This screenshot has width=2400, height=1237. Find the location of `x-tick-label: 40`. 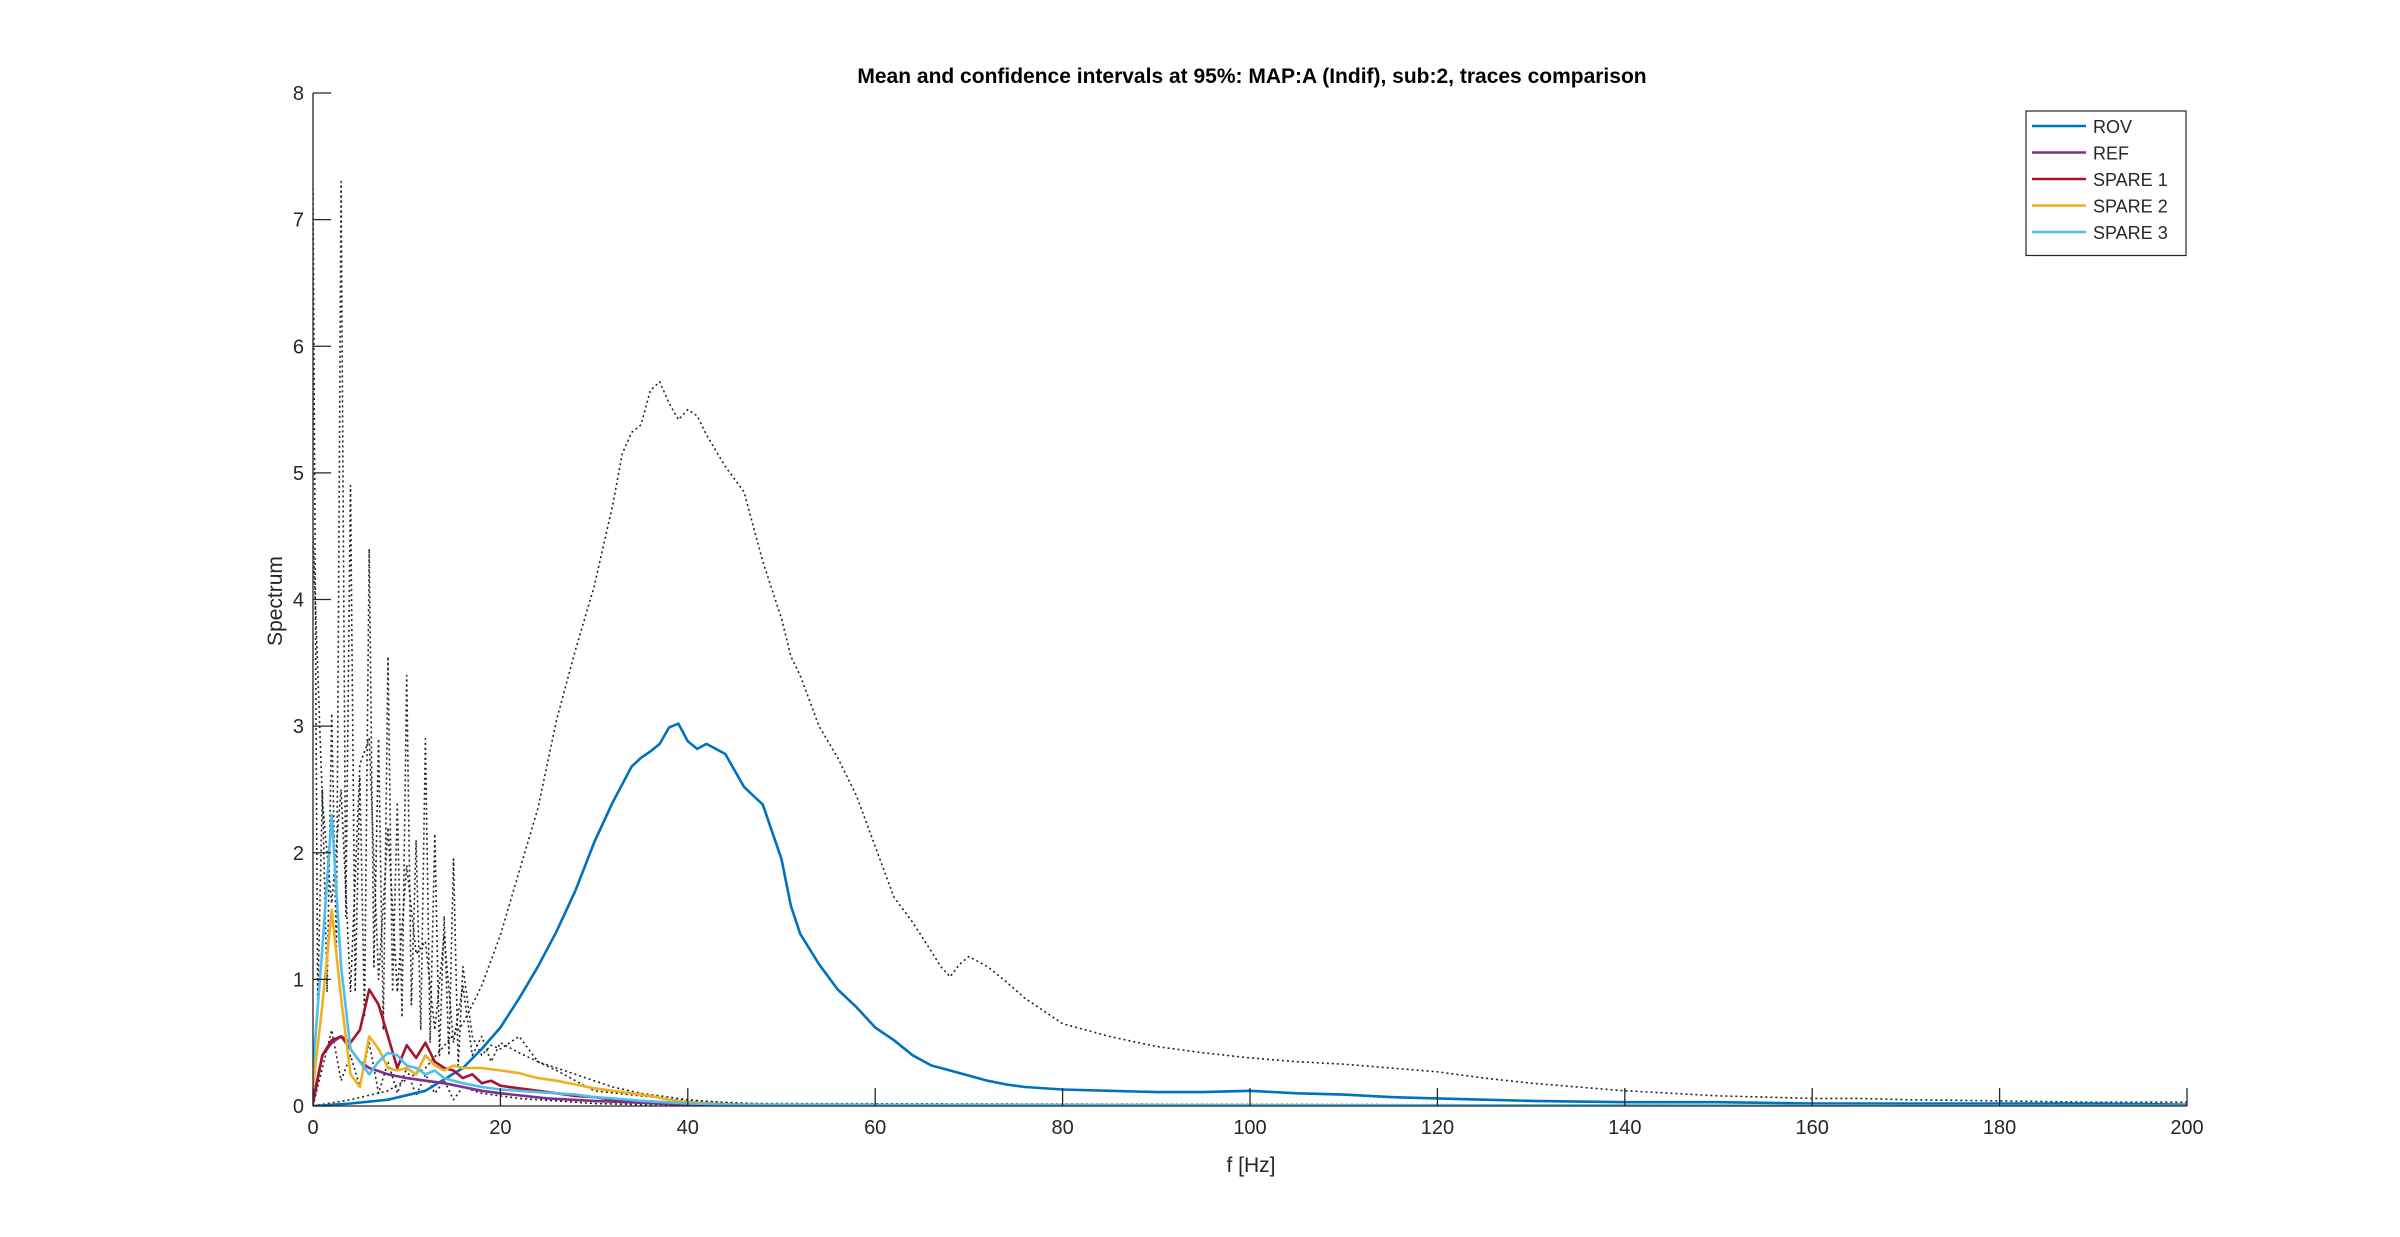

x-tick-label: 40 is located at coordinates (688, 1128).